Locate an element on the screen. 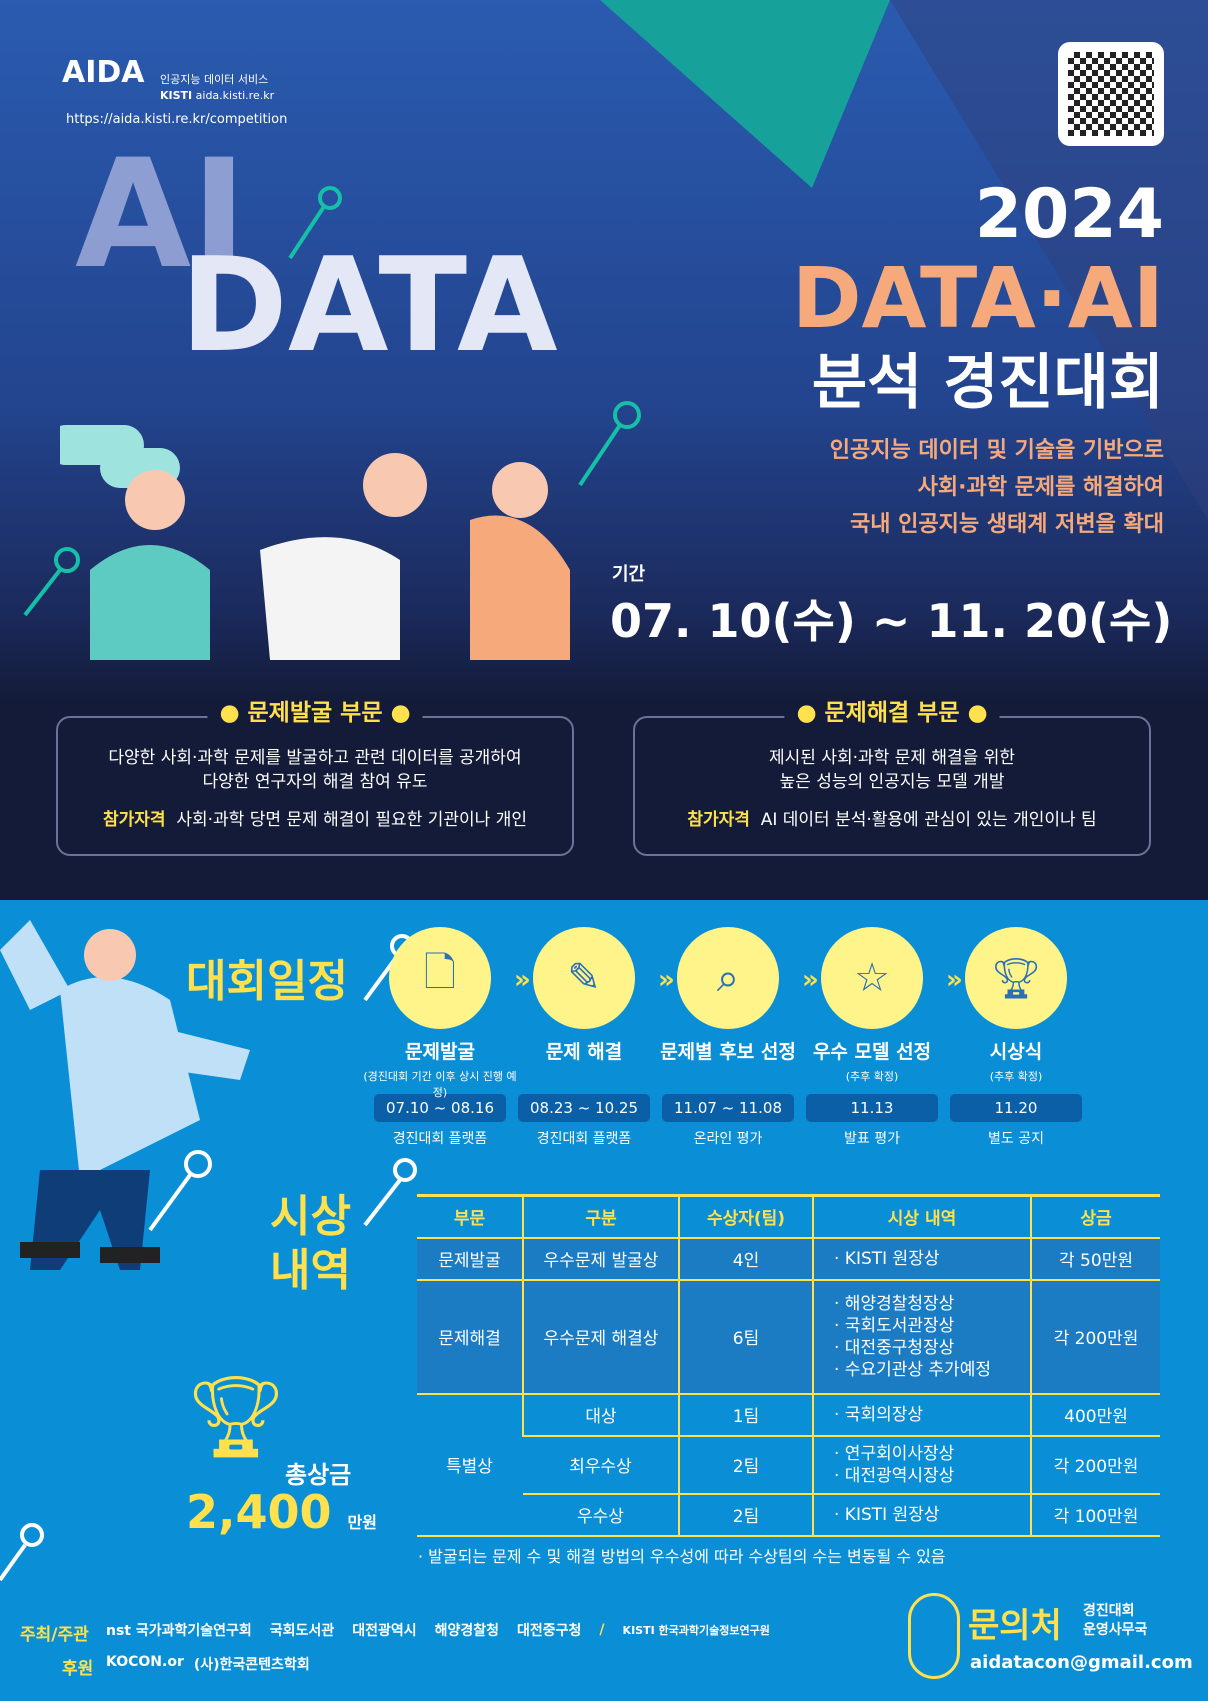  competition-url: https://aida.kisti.re.kr/competition is located at coordinates (177, 119).